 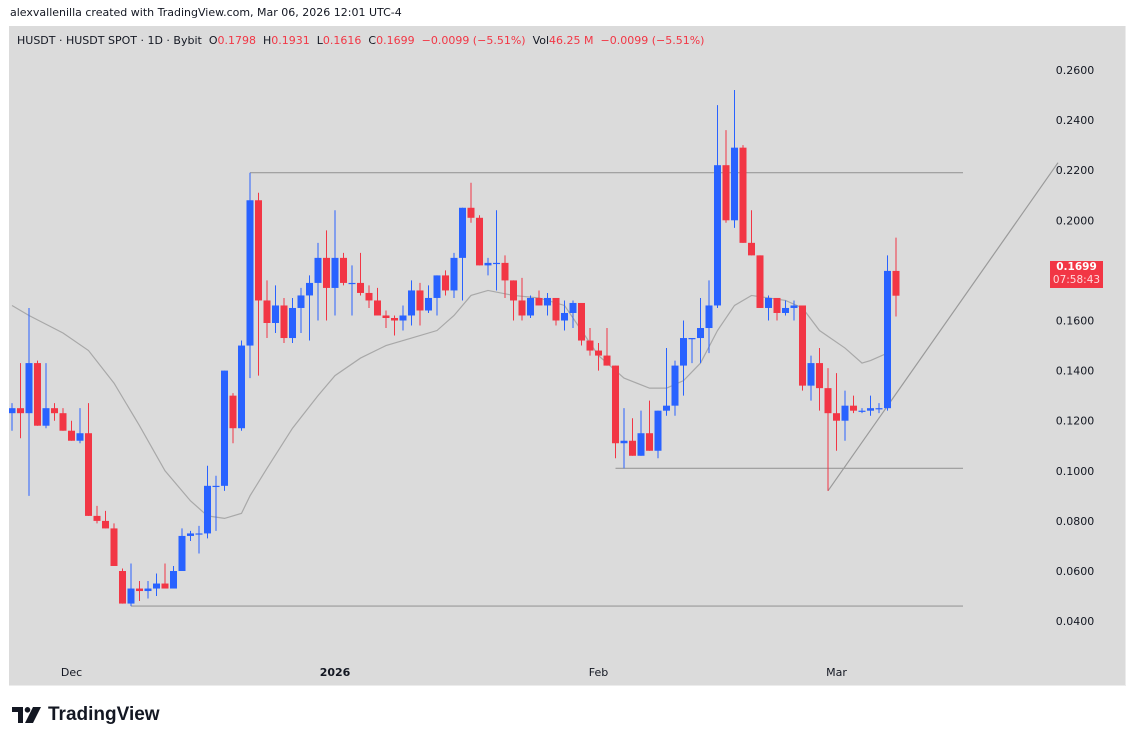 What do you see at coordinates (943, 327) in the screenshot?
I see `trend-line` at bounding box center [943, 327].